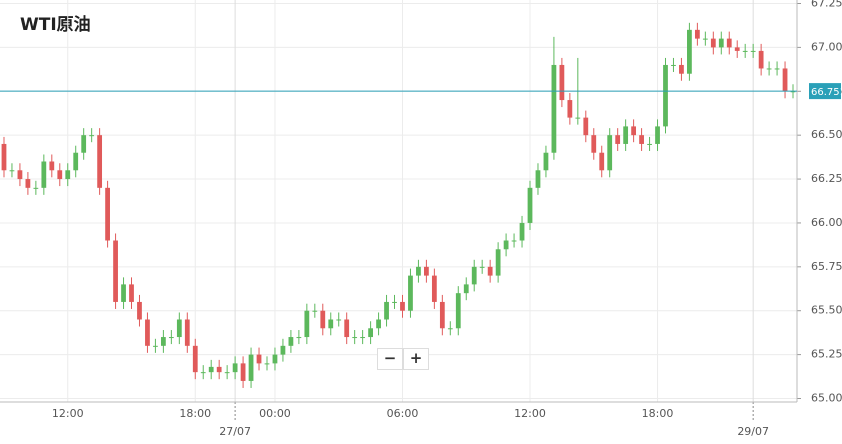 This screenshot has width=842, height=444. Describe the element at coordinates (658, 413) in the screenshot. I see `x-tick-label: 18:00` at that location.